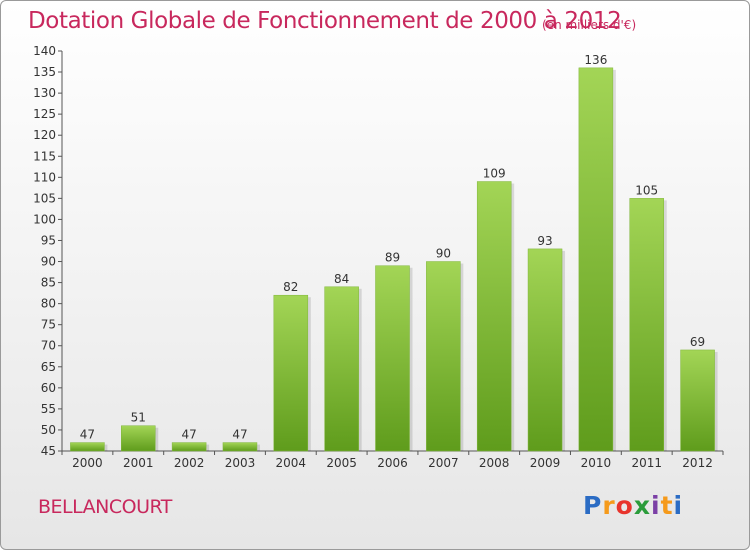 This screenshot has height=550, width=750. What do you see at coordinates (48, 240) in the screenshot?
I see `y-tick-label: 95` at bounding box center [48, 240].